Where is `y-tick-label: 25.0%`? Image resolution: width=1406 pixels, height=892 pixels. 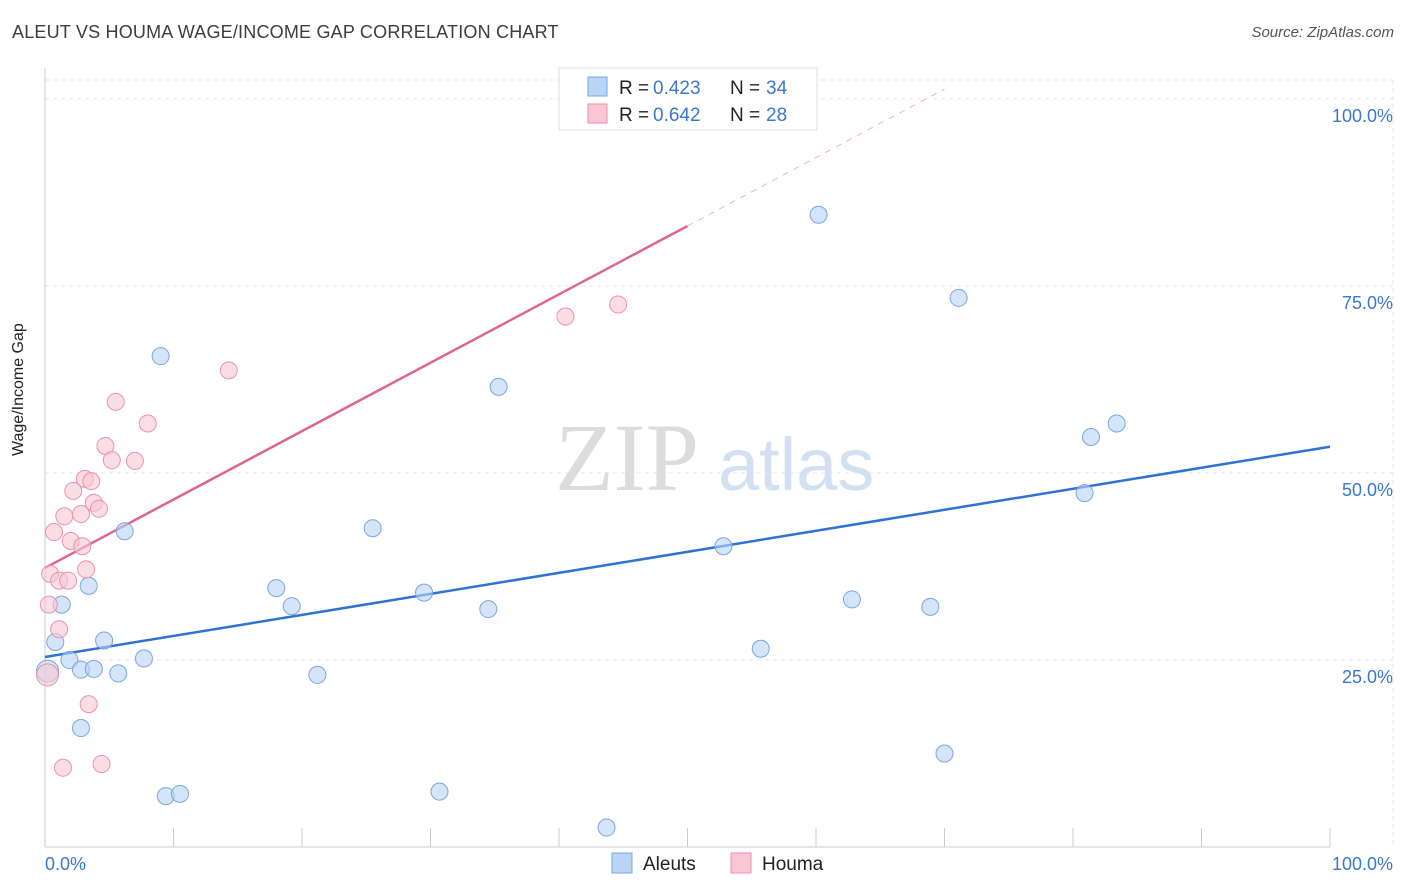
y-tick-label: 25.0% is located at coordinates (1367, 677).